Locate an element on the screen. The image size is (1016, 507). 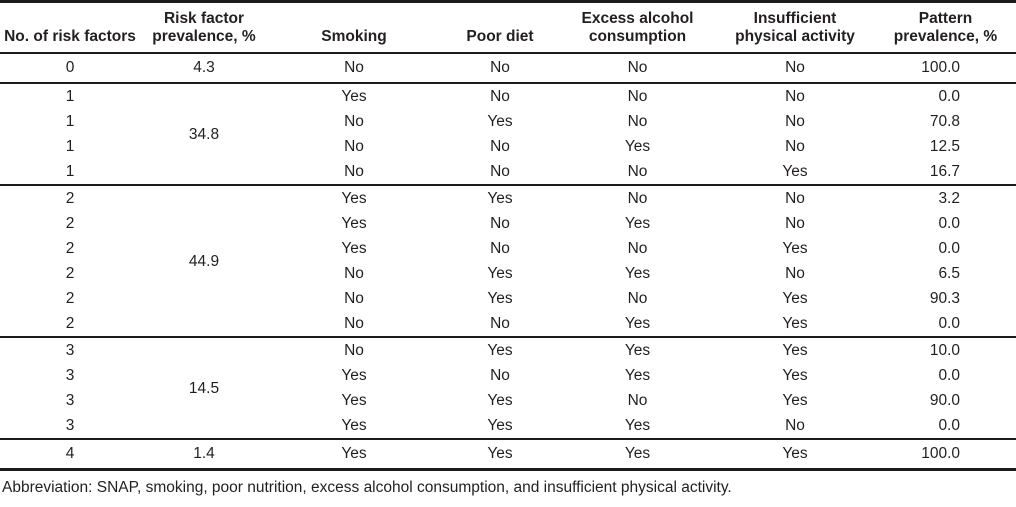
prevalence-cell: 14.5 is located at coordinates (204, 388).